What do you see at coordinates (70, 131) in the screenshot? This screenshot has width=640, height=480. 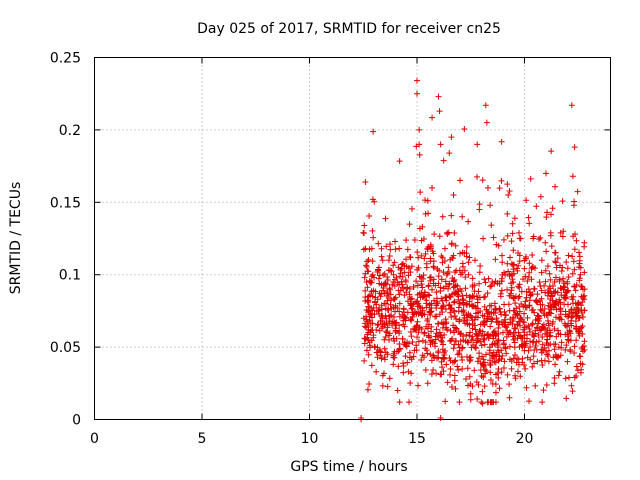 I see `y-tick-label: 0.2` at bounding box center [70, 131].